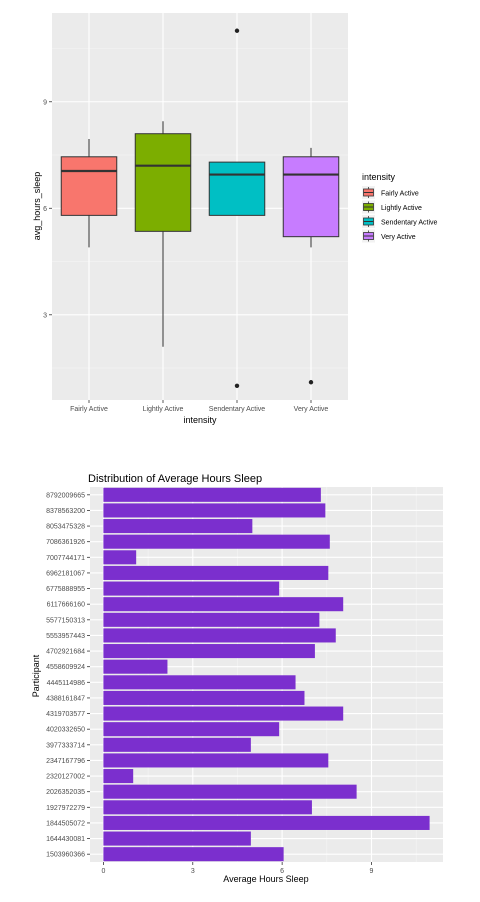 The width and height of the screenshot is (480, 902). Describe the element at coordinates (65, 495) in the screenshot. I see `bar-y-tick-label: 8792009665` at that location.